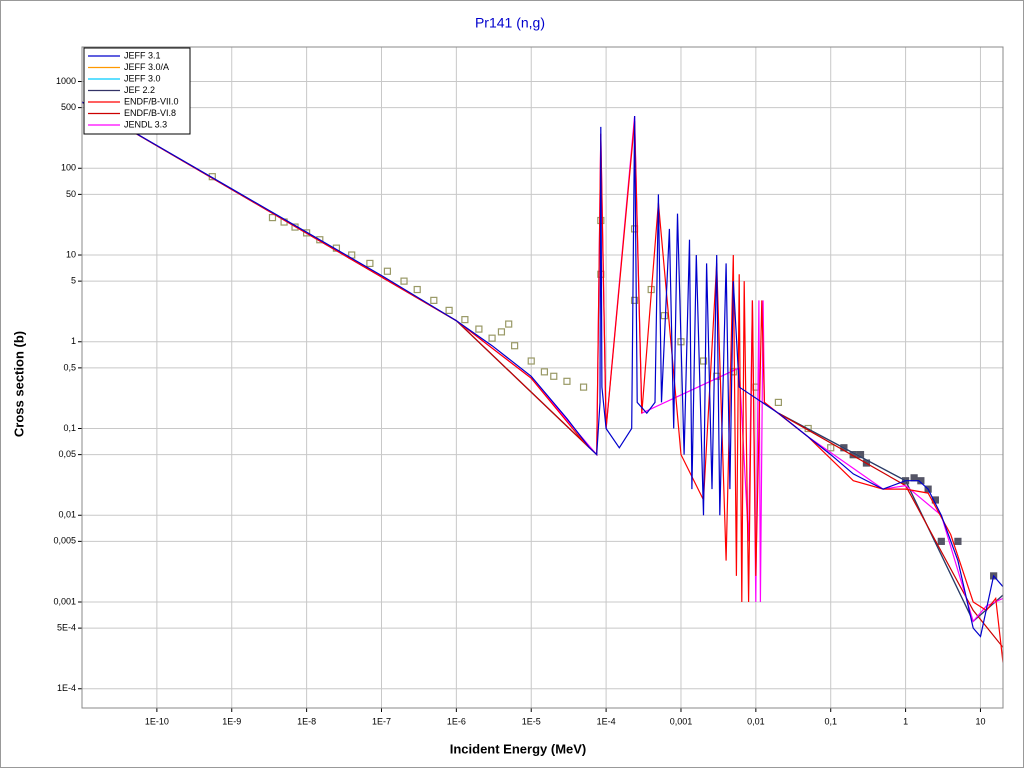  I want to click on y-tick-label: 0,005, so click(64, 541).